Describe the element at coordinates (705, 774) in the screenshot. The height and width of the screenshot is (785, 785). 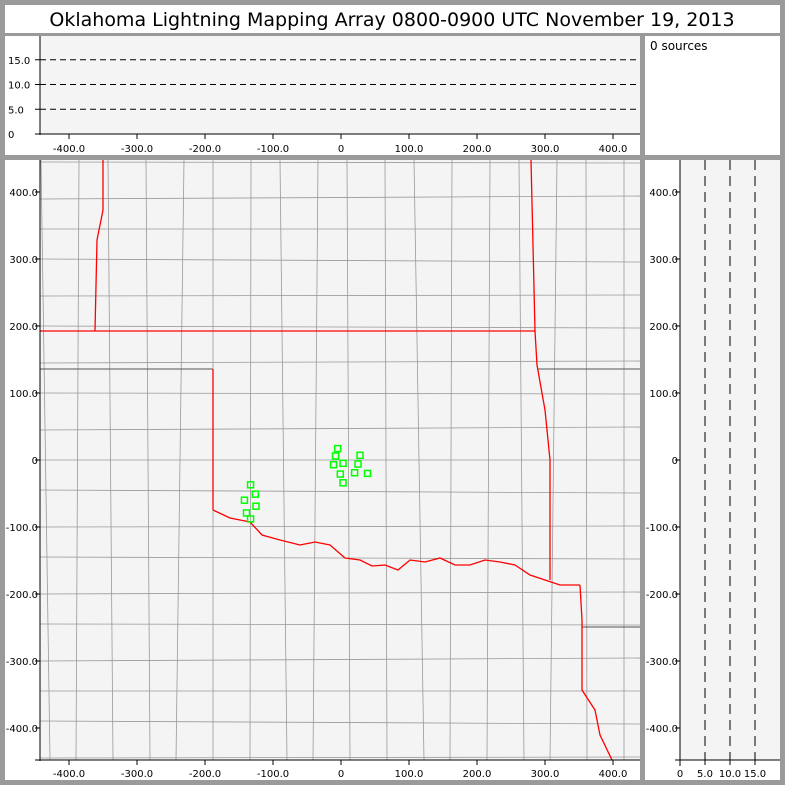
I see `x-tick-label: 5.0` at that location.